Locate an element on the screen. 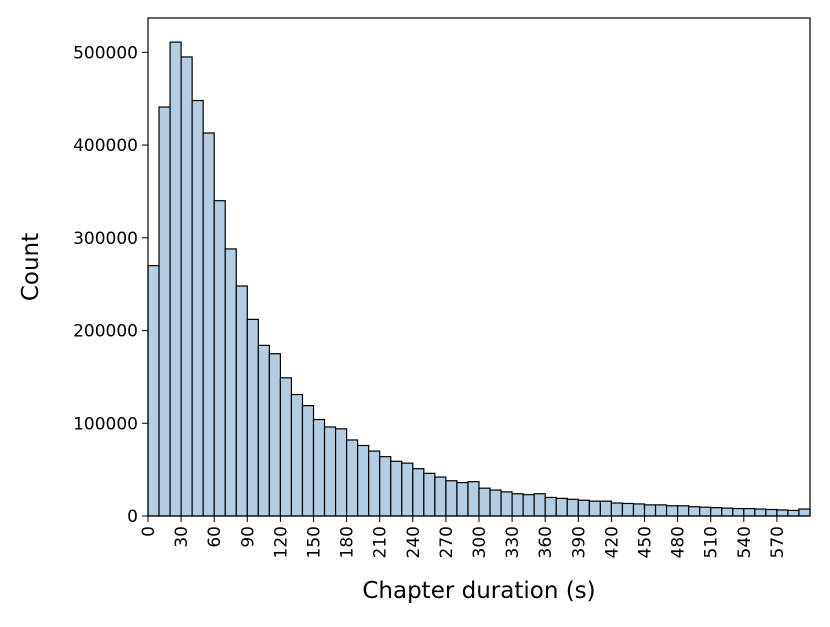 This screenshot has width=830, height=627. x-tick-label: 240 is located at coordinates (414, 542).